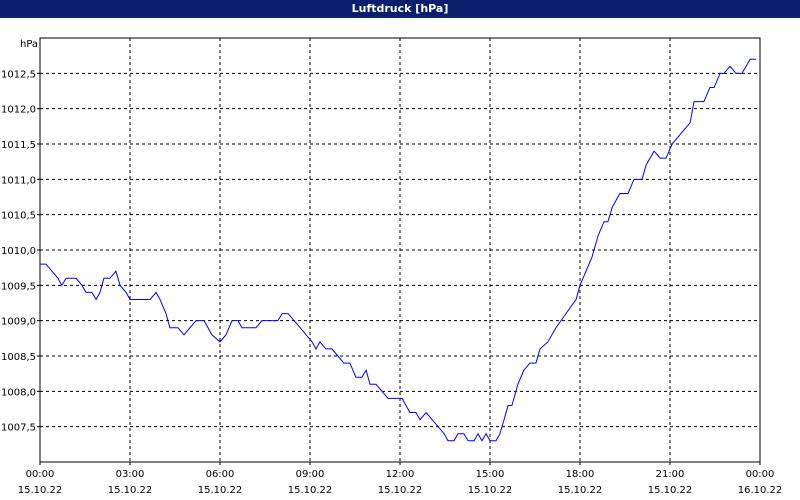 The width and height of the screenshot is (800, 500). What do you see at coordinates (580, 474) in the screenshot?
I see `x-tick-label: 18:00` at bounding box center [580, 474].